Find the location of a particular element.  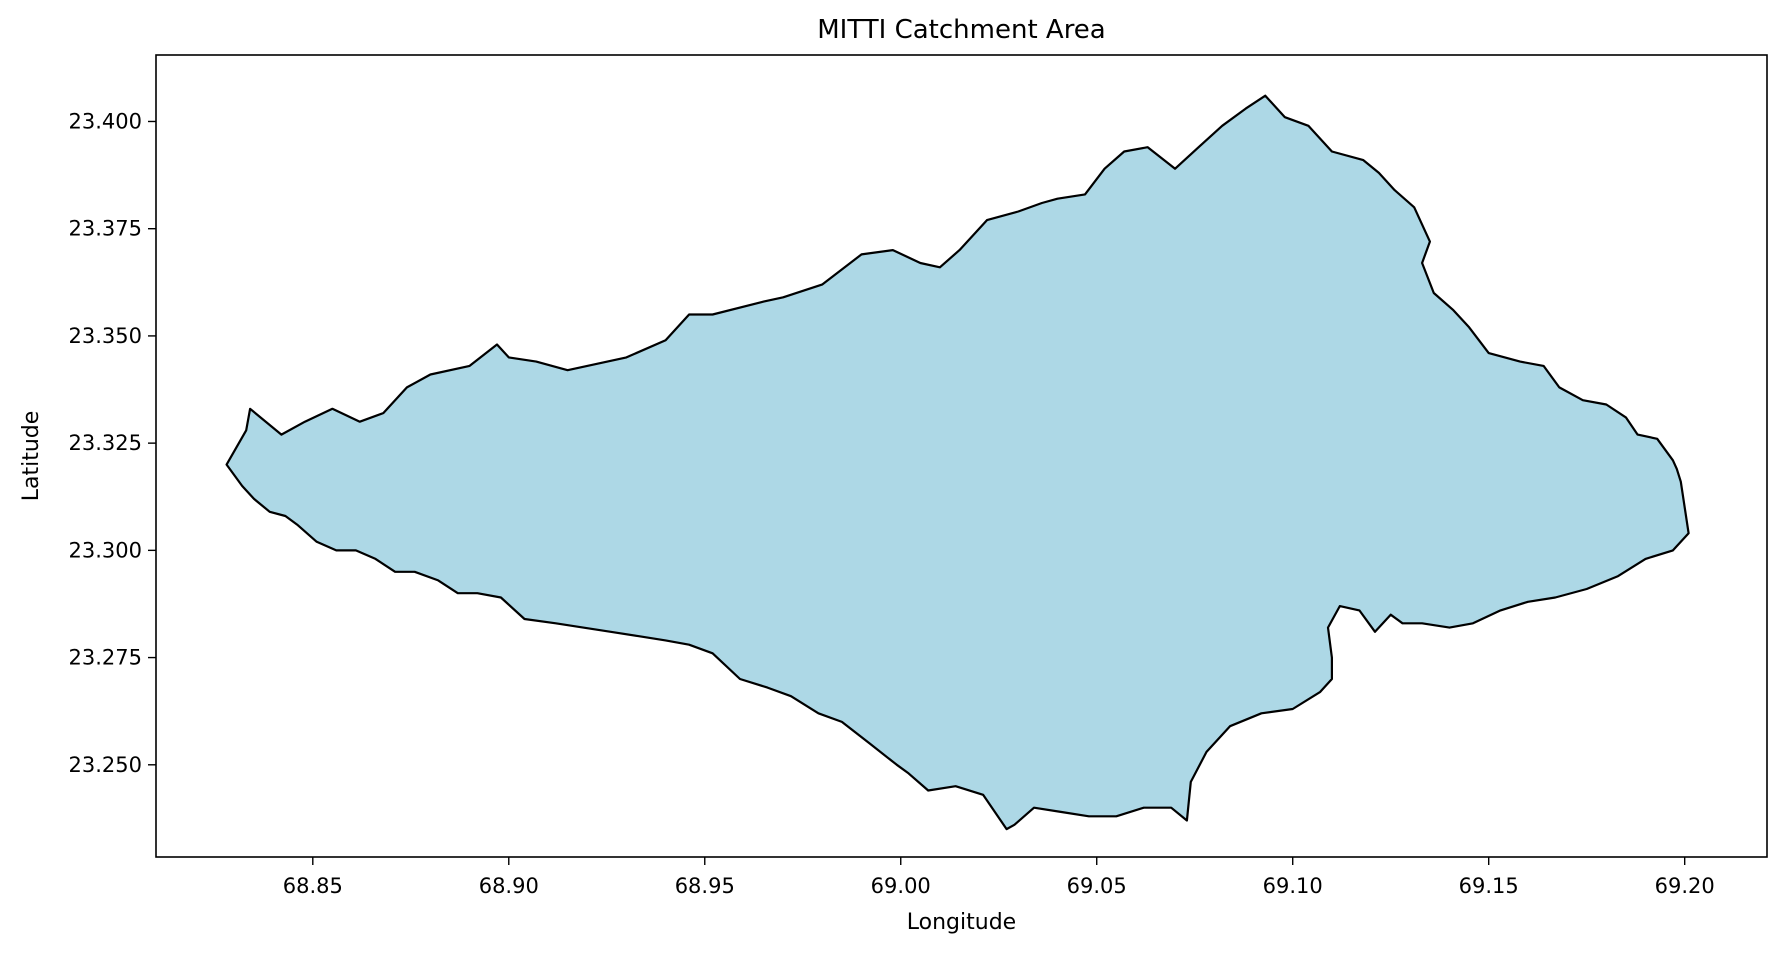

chart-title: MITTI Catchment Area is located at coordinates (961, 30).